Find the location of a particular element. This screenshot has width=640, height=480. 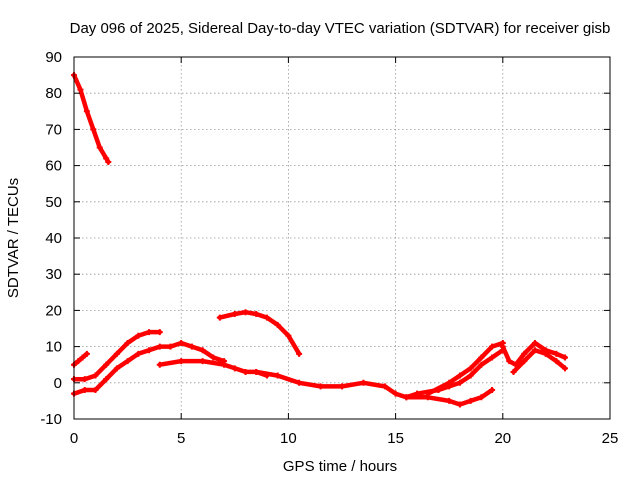

y-tick-label: 50 is located at coordinates (53, 202).